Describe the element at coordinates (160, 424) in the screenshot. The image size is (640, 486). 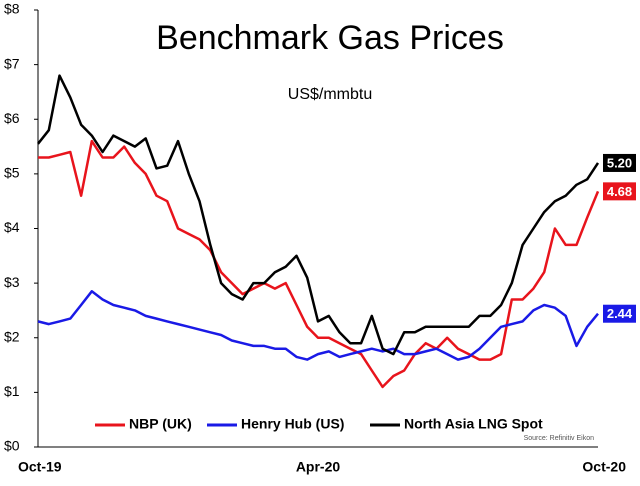
I see `legend-label: NBP (UK)` at that location.